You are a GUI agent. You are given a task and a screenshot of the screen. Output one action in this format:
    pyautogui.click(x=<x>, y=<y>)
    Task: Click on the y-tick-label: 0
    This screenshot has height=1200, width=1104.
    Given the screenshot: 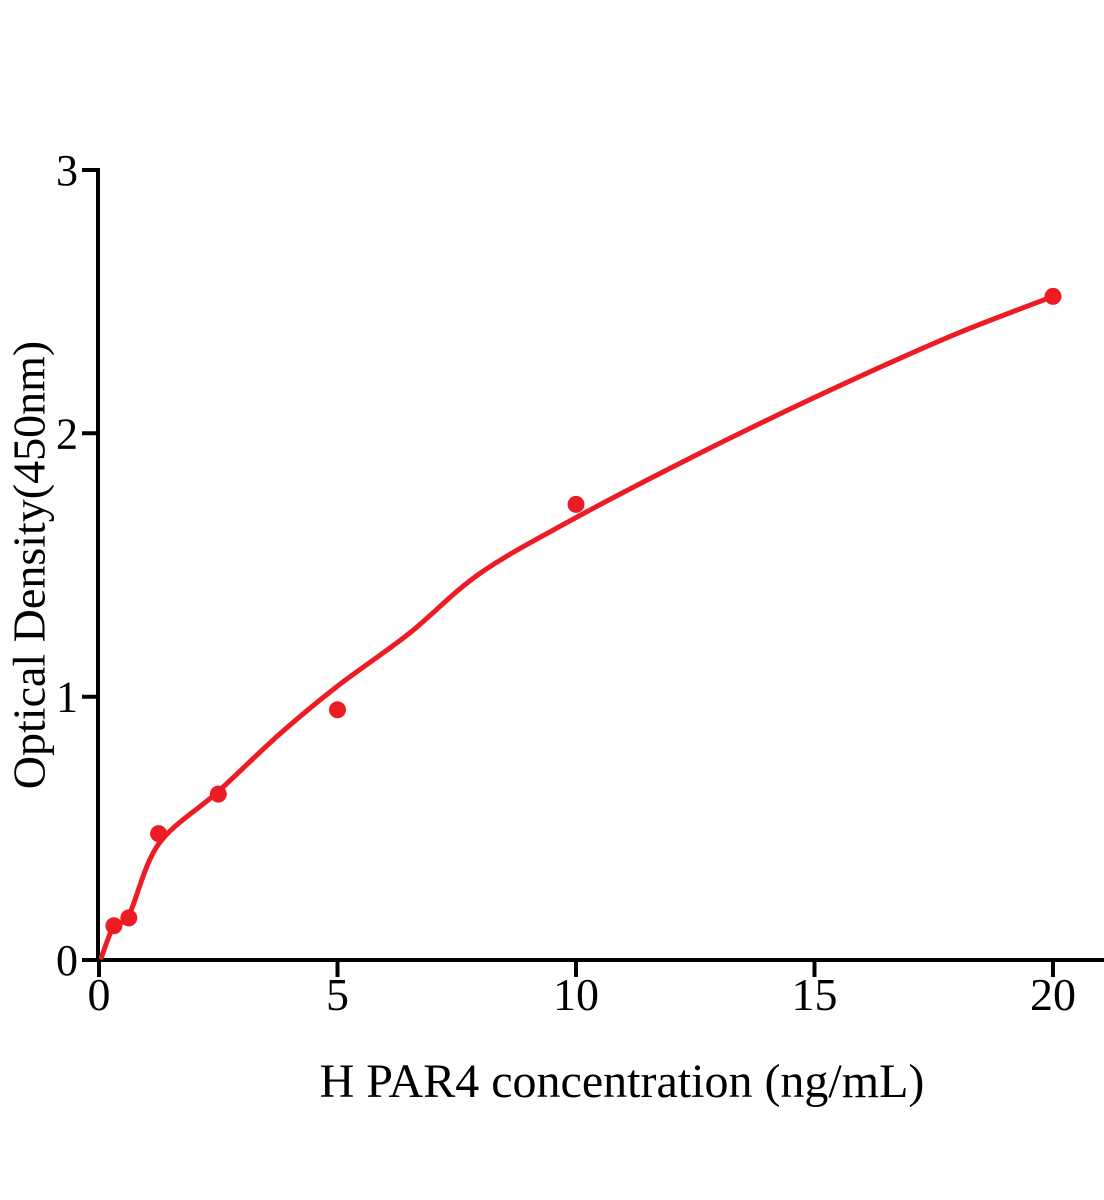 What is the action you would take?
    pyautogui.click(x=67, y=960)
    